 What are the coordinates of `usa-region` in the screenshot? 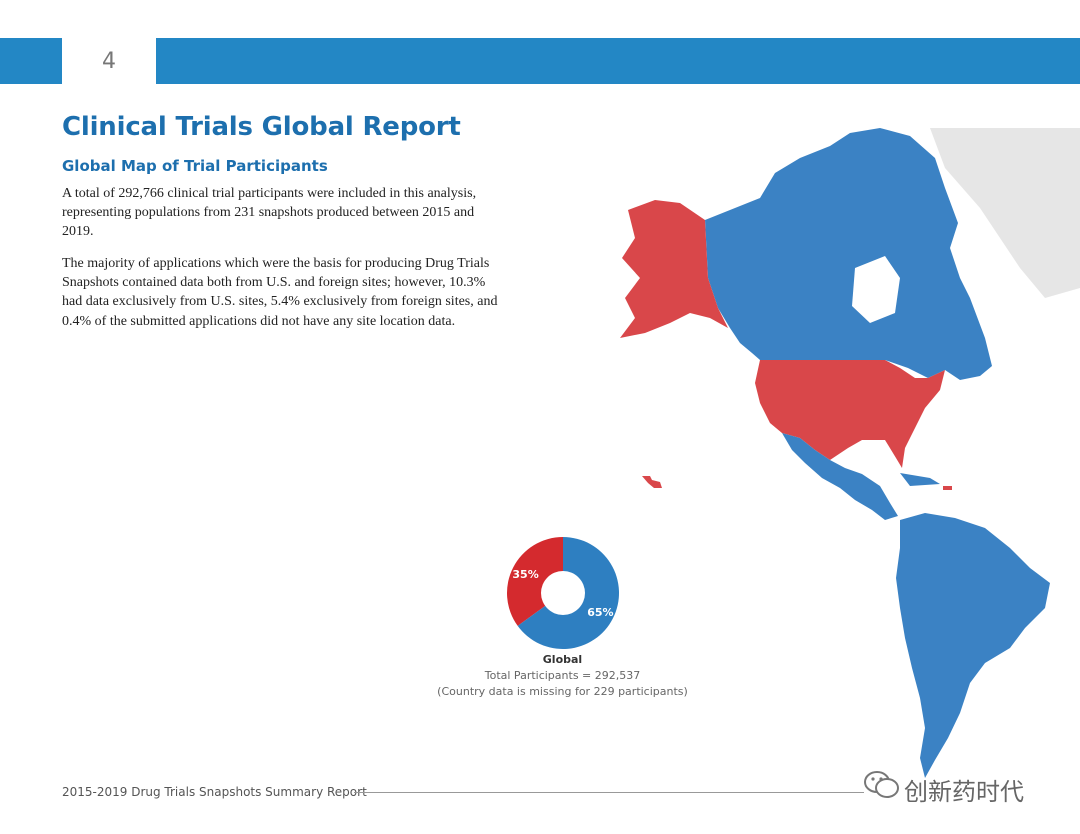 It's located at (850, 414).